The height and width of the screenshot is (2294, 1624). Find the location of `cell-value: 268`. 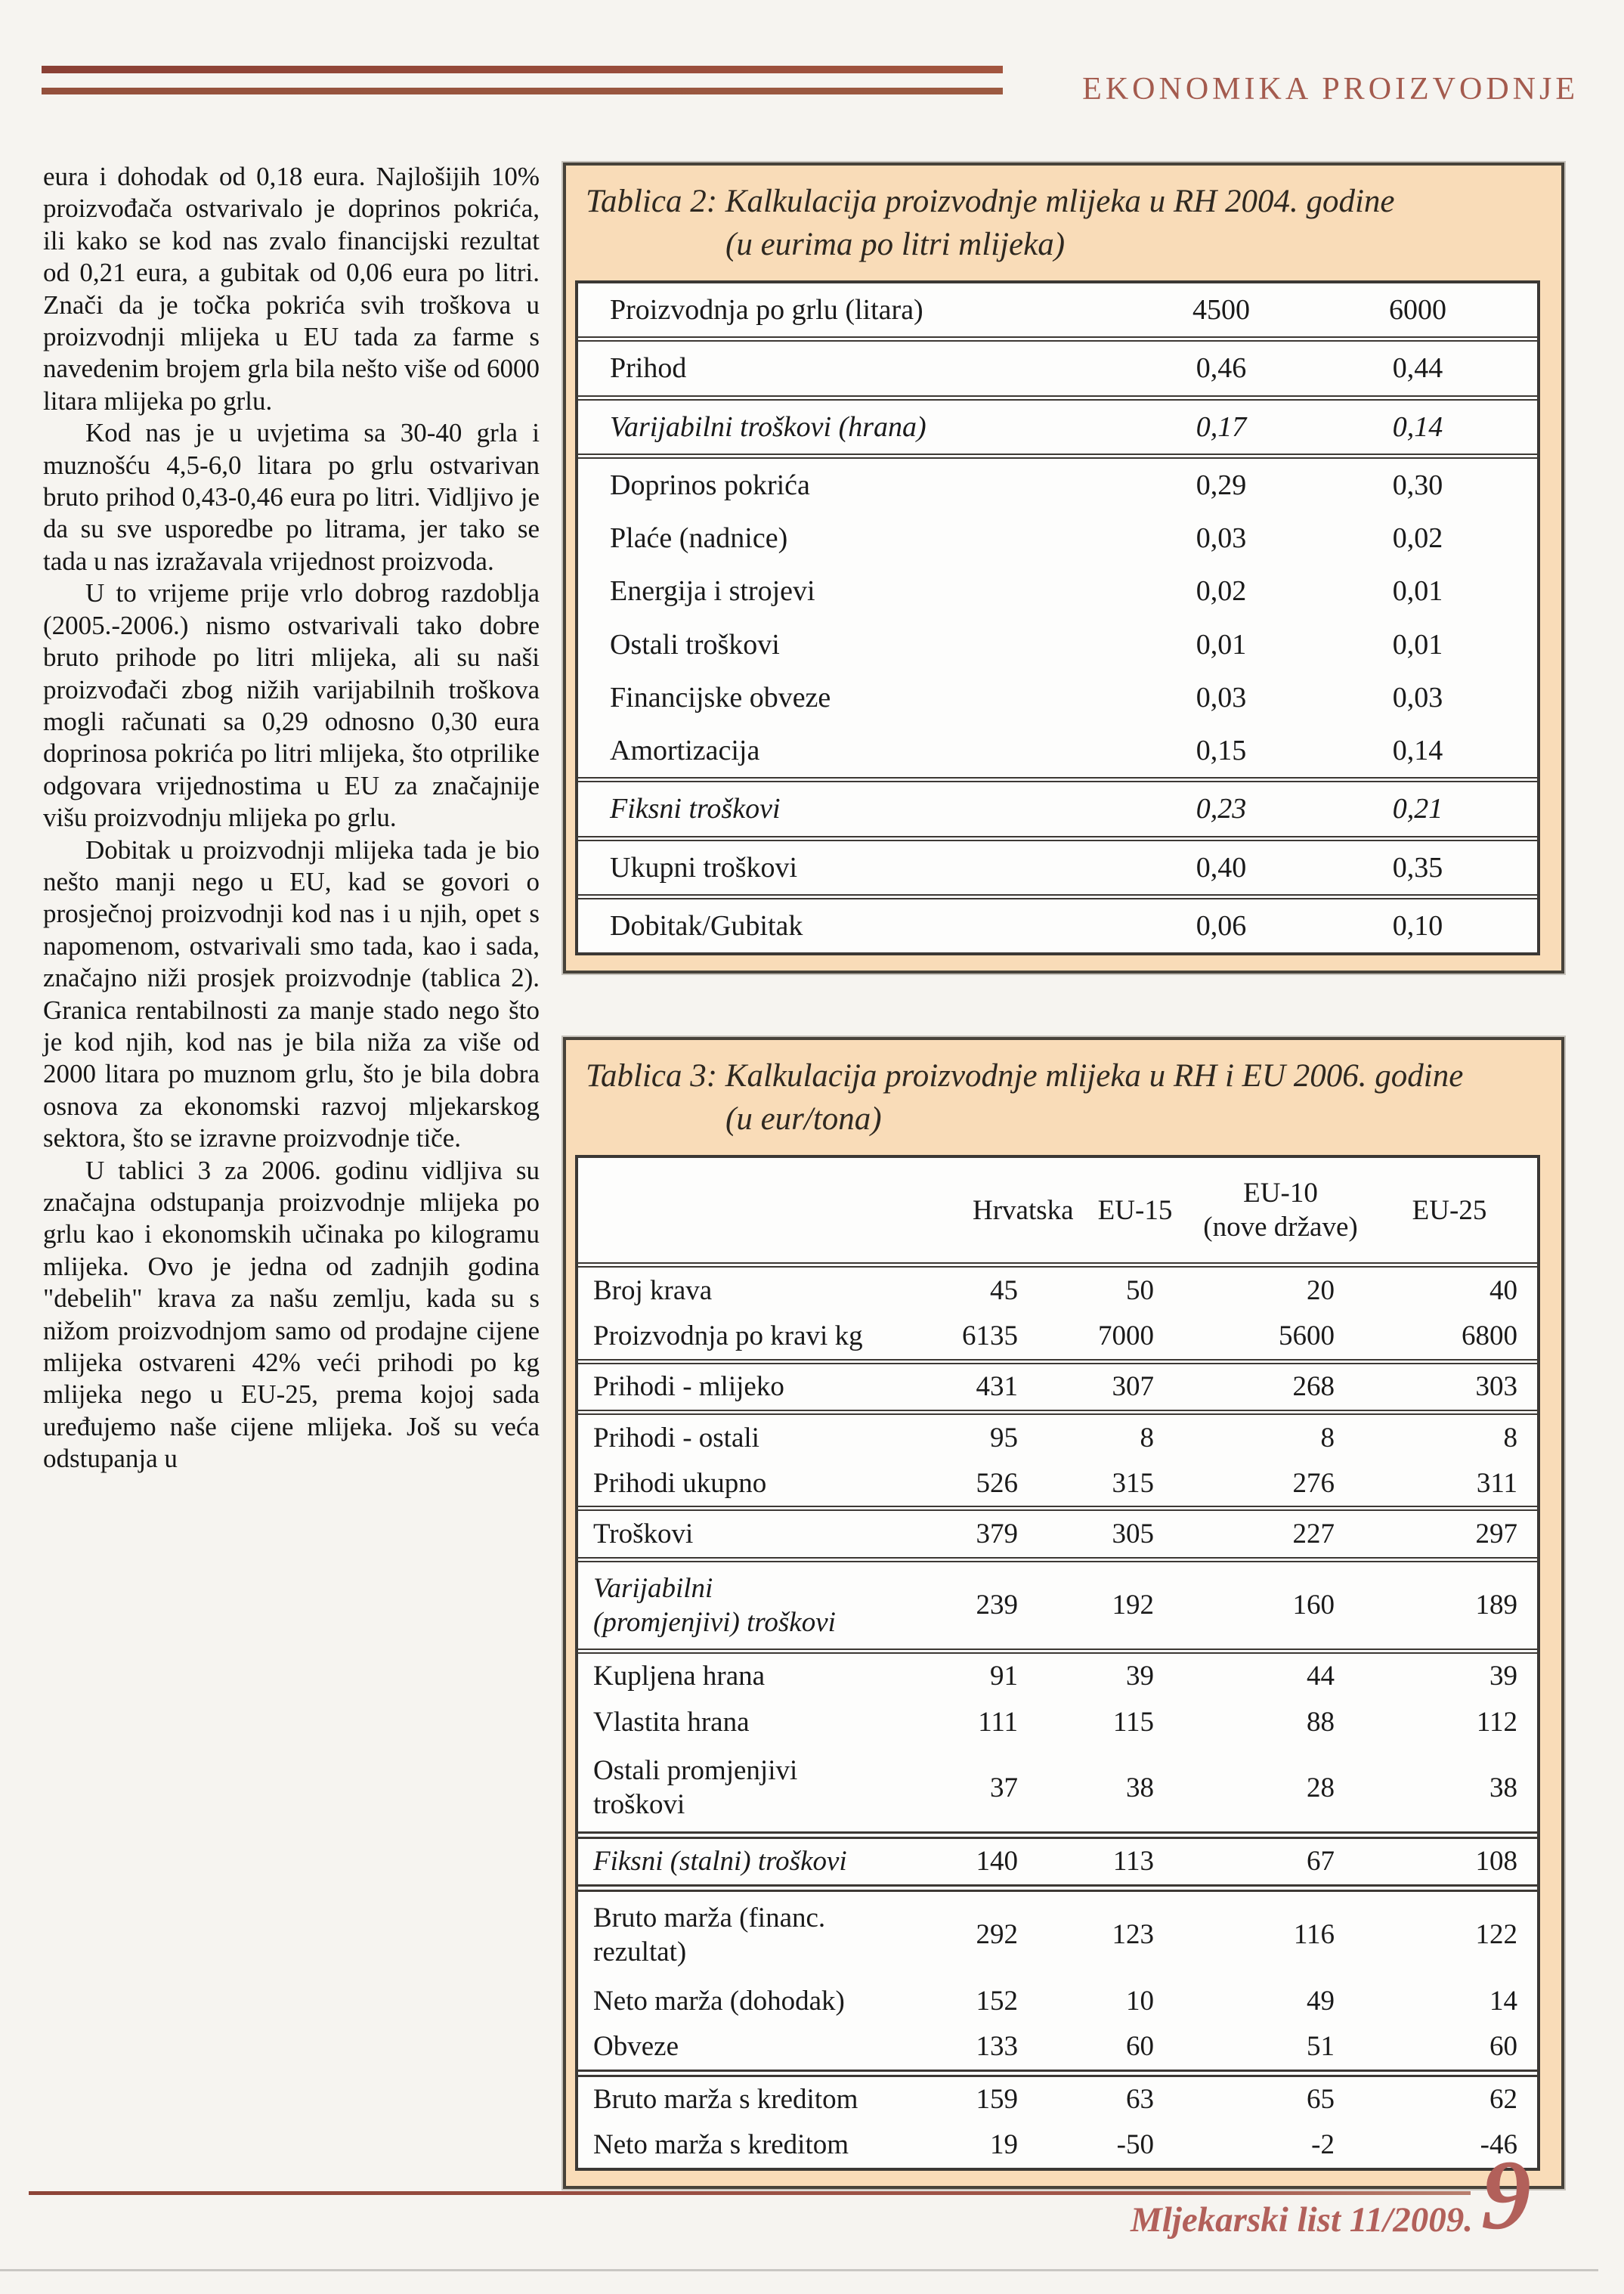

cell-value: 268 is located at coordinates (1313, 1387).